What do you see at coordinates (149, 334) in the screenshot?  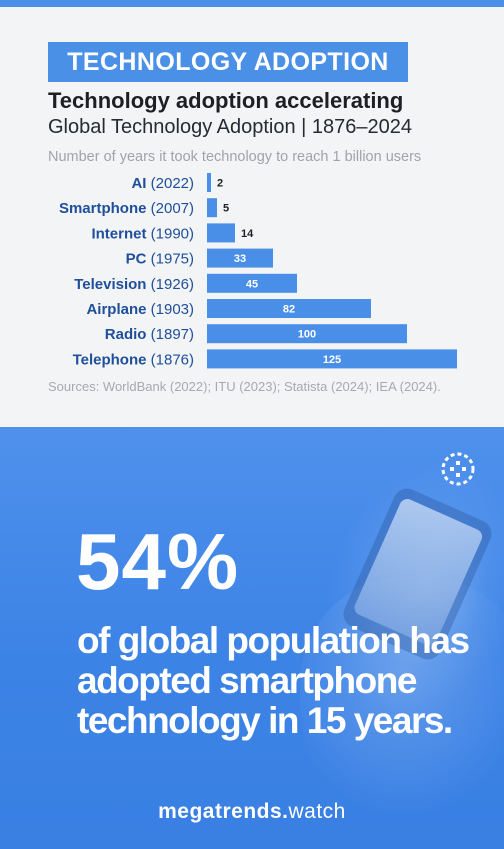 I see `category-label-radio: Radio (1897)` at bounding box center [149, 334].